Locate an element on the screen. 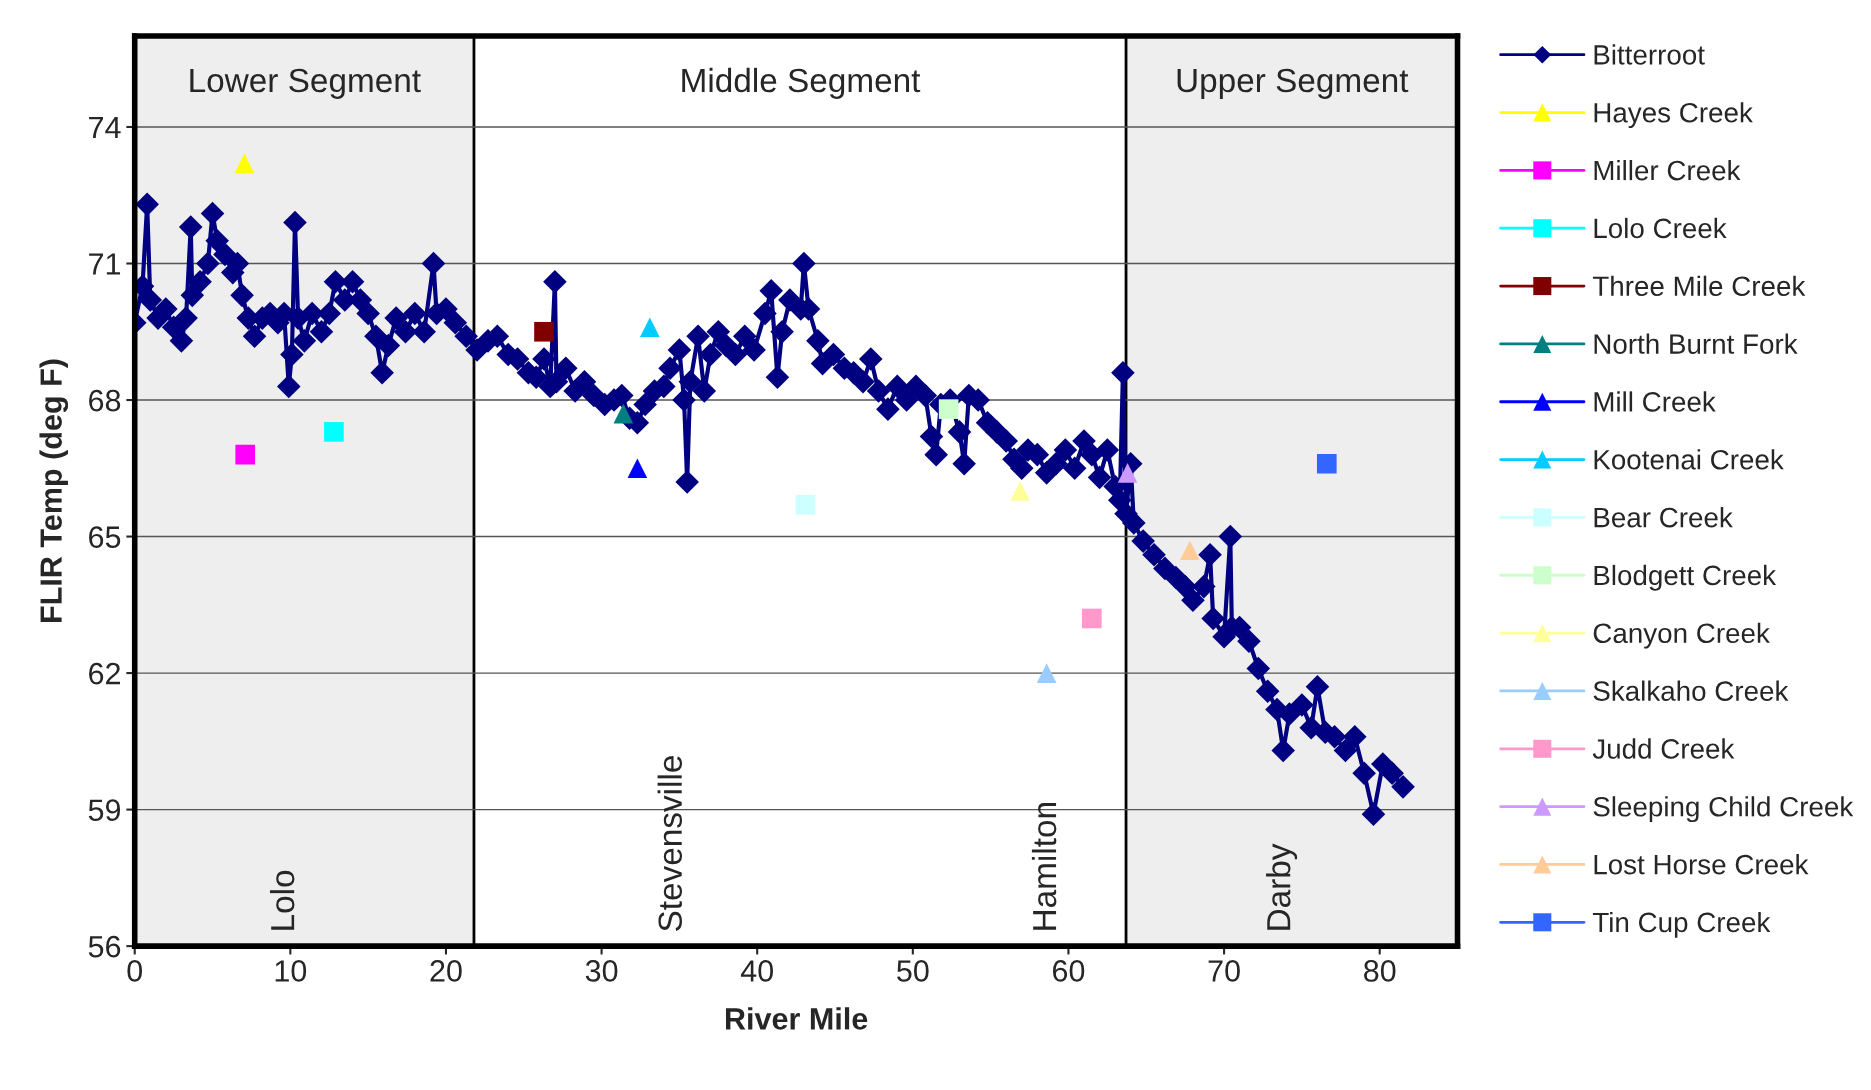 Image resolution: width=1871 pixels, height=1090 pixels. annotation: Middle Segment is located at coordinates (801, 83).